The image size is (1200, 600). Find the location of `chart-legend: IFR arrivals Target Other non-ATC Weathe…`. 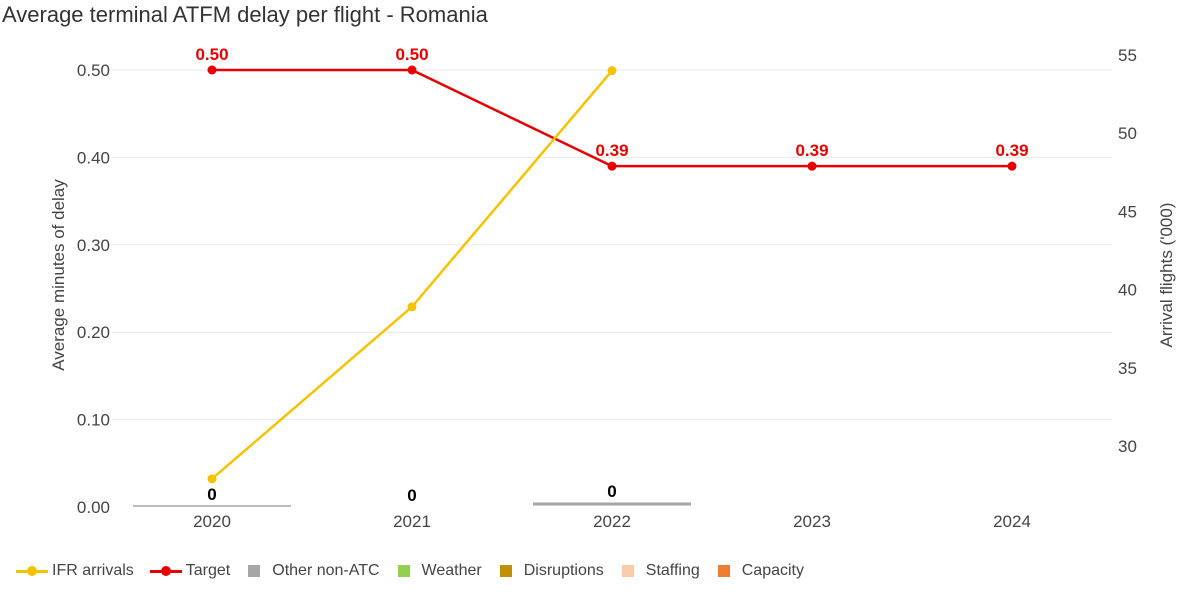

chart-legend: IFR arrivals Target Other non-ATC Weathe… is located at coordinates (418, 571).